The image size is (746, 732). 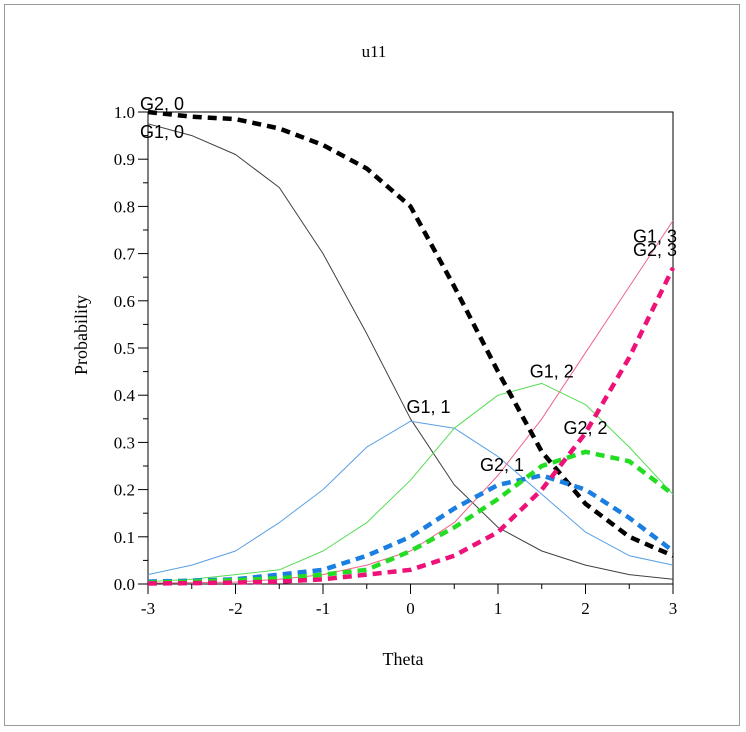 What do you see at coordinates (410, 608) in the screenshot?
I see `x-tick-label: 0` at bounding box center [410, 608].